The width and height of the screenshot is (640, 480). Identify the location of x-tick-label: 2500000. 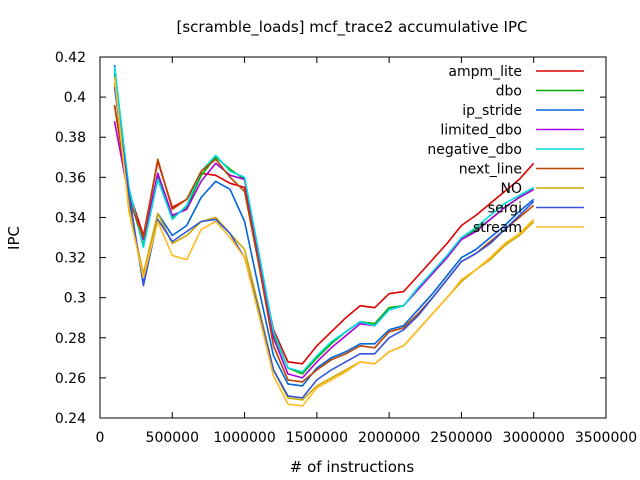
(461, 438).